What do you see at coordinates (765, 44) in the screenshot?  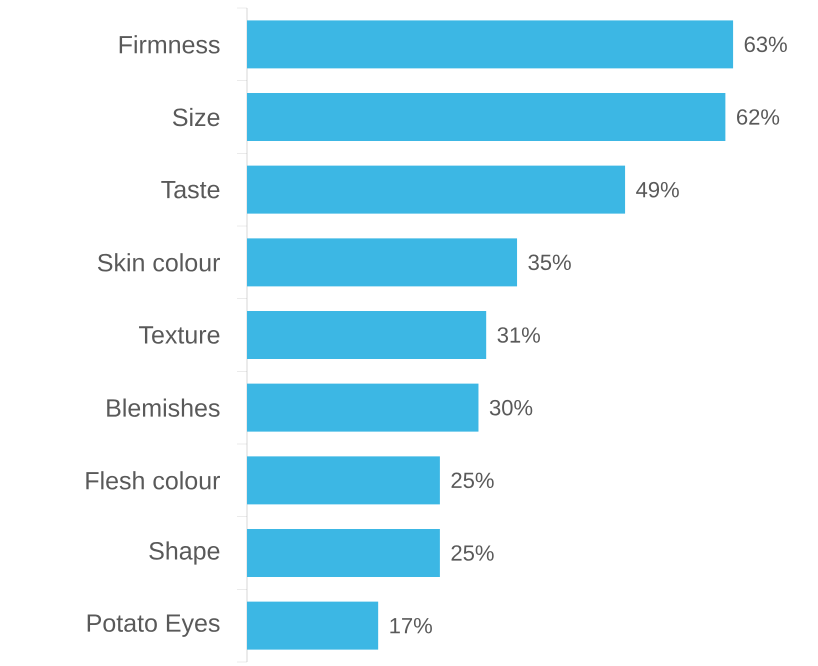 I see `data-label: 63%` at bounding box center [765, 44].